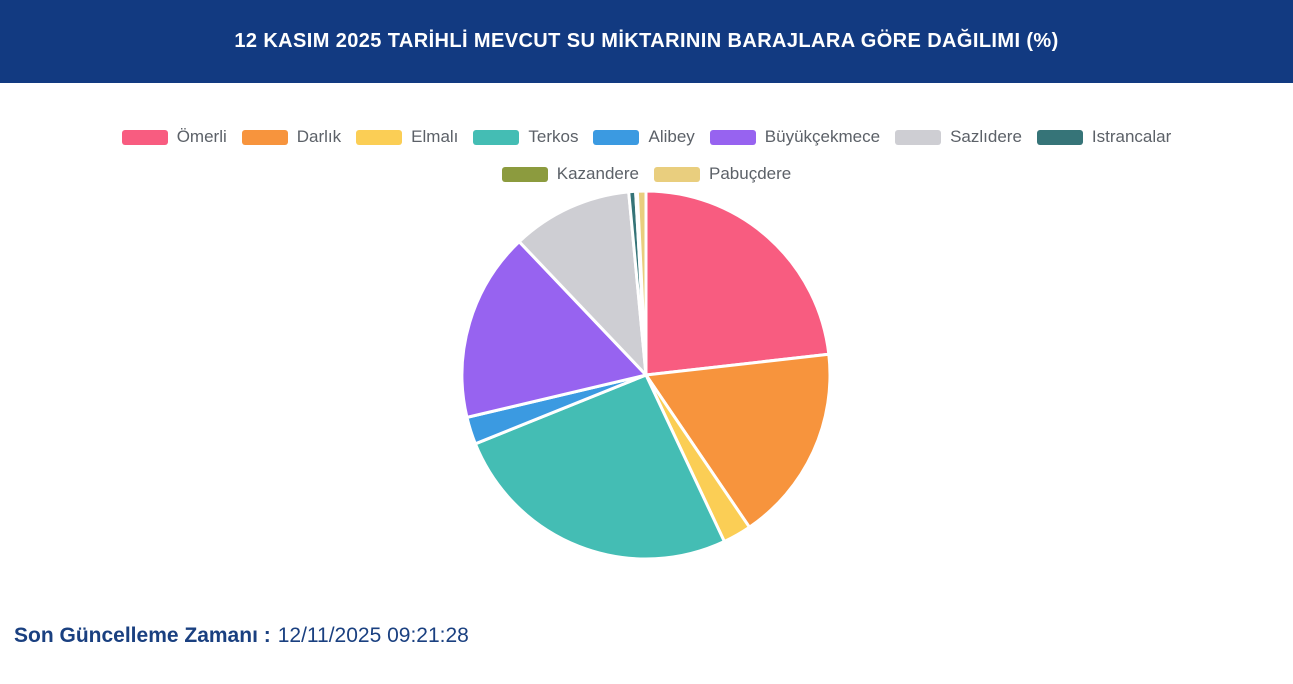 Image resolution: width=1293 pixels, height=684 pixels. I want to click on legend-row-2: Kazandere Pabuçdere, so click(646, 174).